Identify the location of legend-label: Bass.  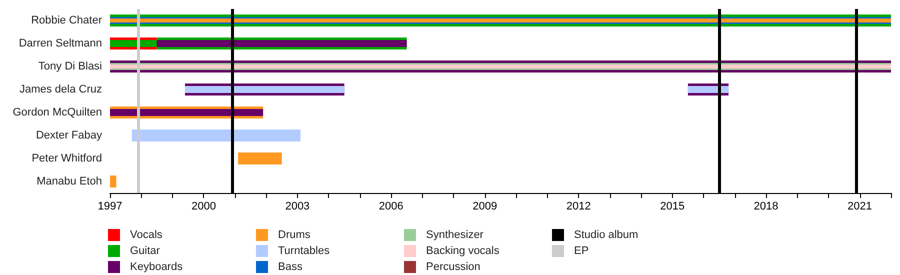
(290, 267).